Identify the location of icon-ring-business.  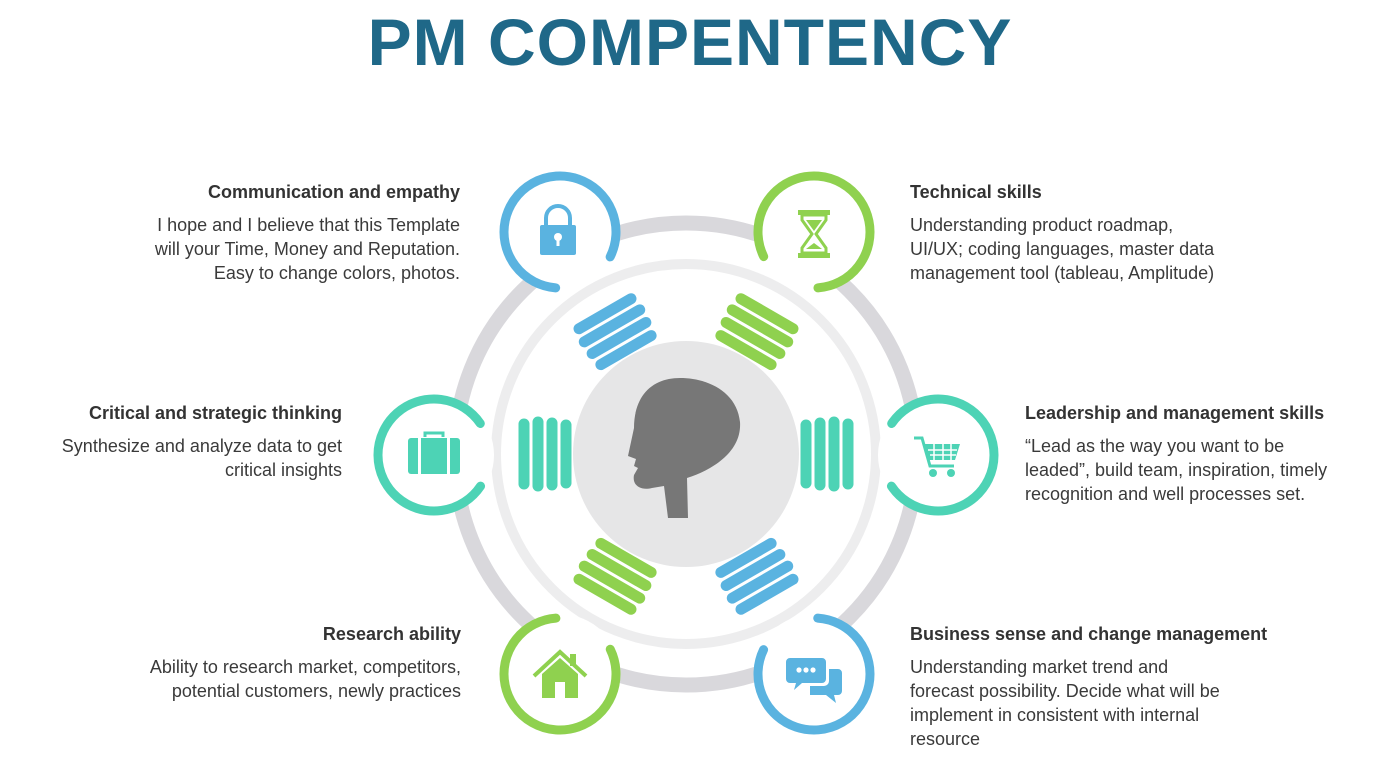
(814, 674).